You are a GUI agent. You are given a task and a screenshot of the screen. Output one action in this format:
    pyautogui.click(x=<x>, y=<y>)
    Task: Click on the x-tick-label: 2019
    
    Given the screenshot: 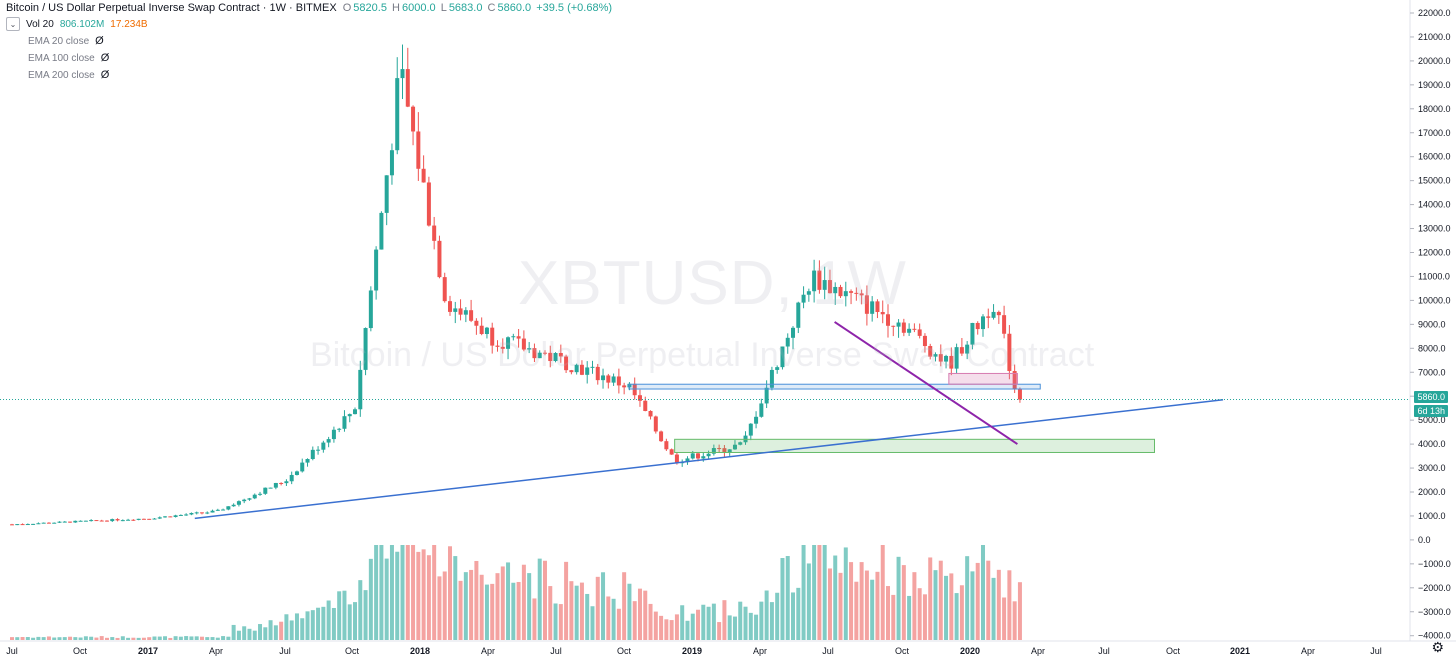 What is the action you would take?
    pyautogui.click(x=692, y=651)
    